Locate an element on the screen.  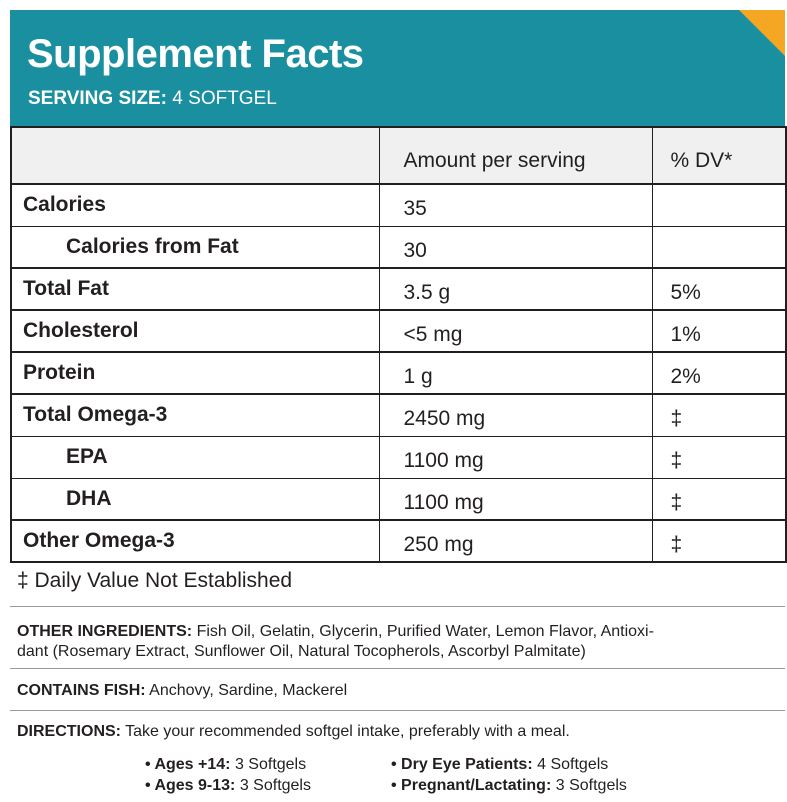
contains-fish-label: CONTAINS FISH: is located at coordinates (81, 690).